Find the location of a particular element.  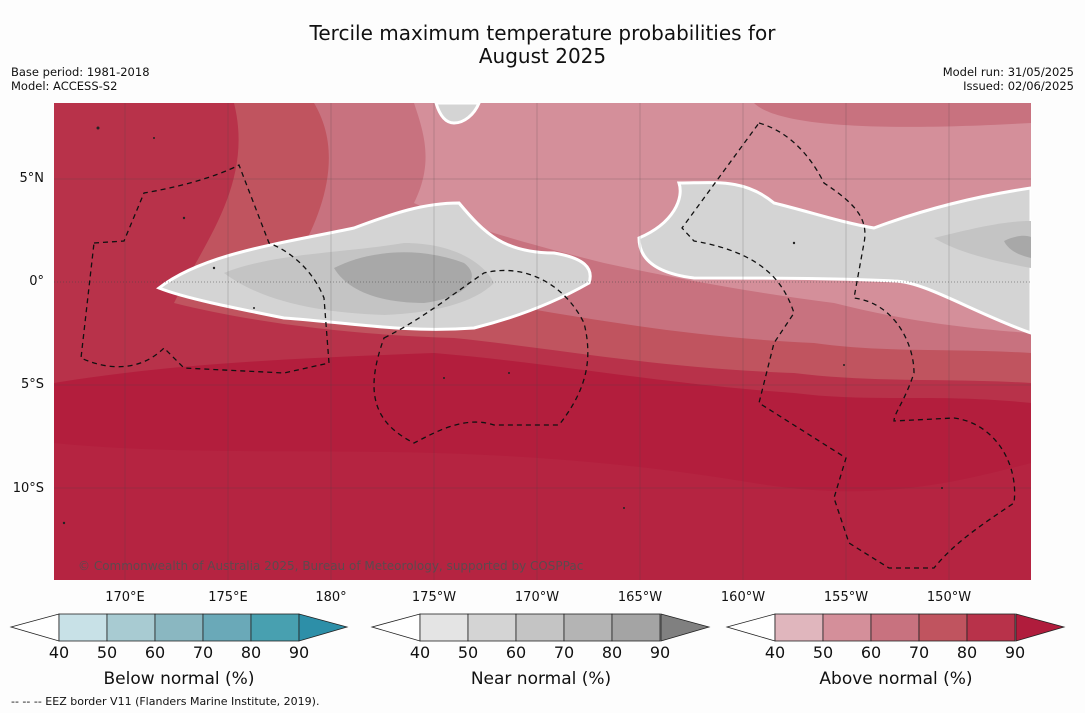

cb-below-tick: 60 is located at coordinates (155, 652).